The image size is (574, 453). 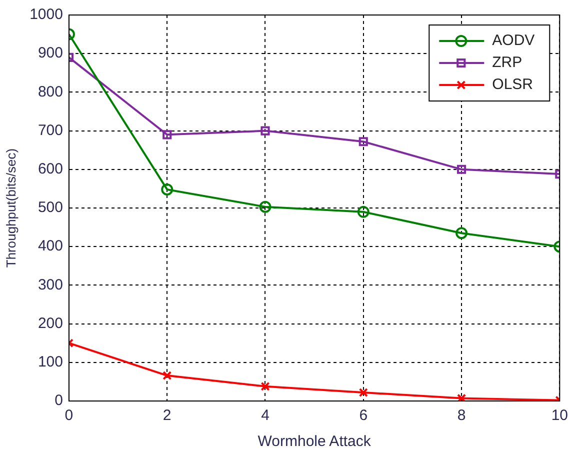 I want to click on legend-label: ZRP, so click(x=507, y=63).